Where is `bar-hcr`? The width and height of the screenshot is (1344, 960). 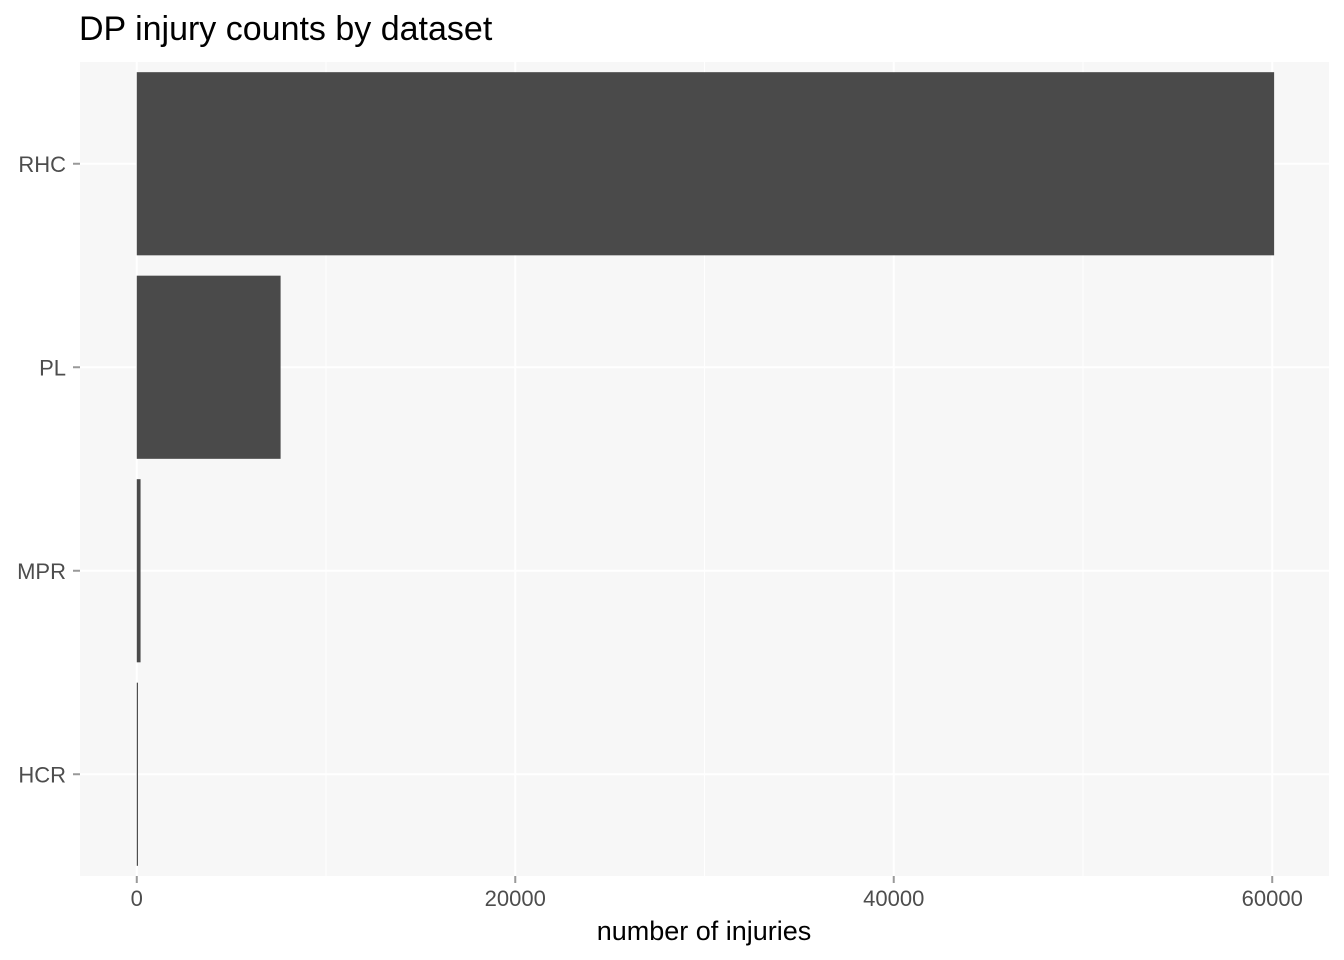
bar-hcr is located at coordinates (137, 774).